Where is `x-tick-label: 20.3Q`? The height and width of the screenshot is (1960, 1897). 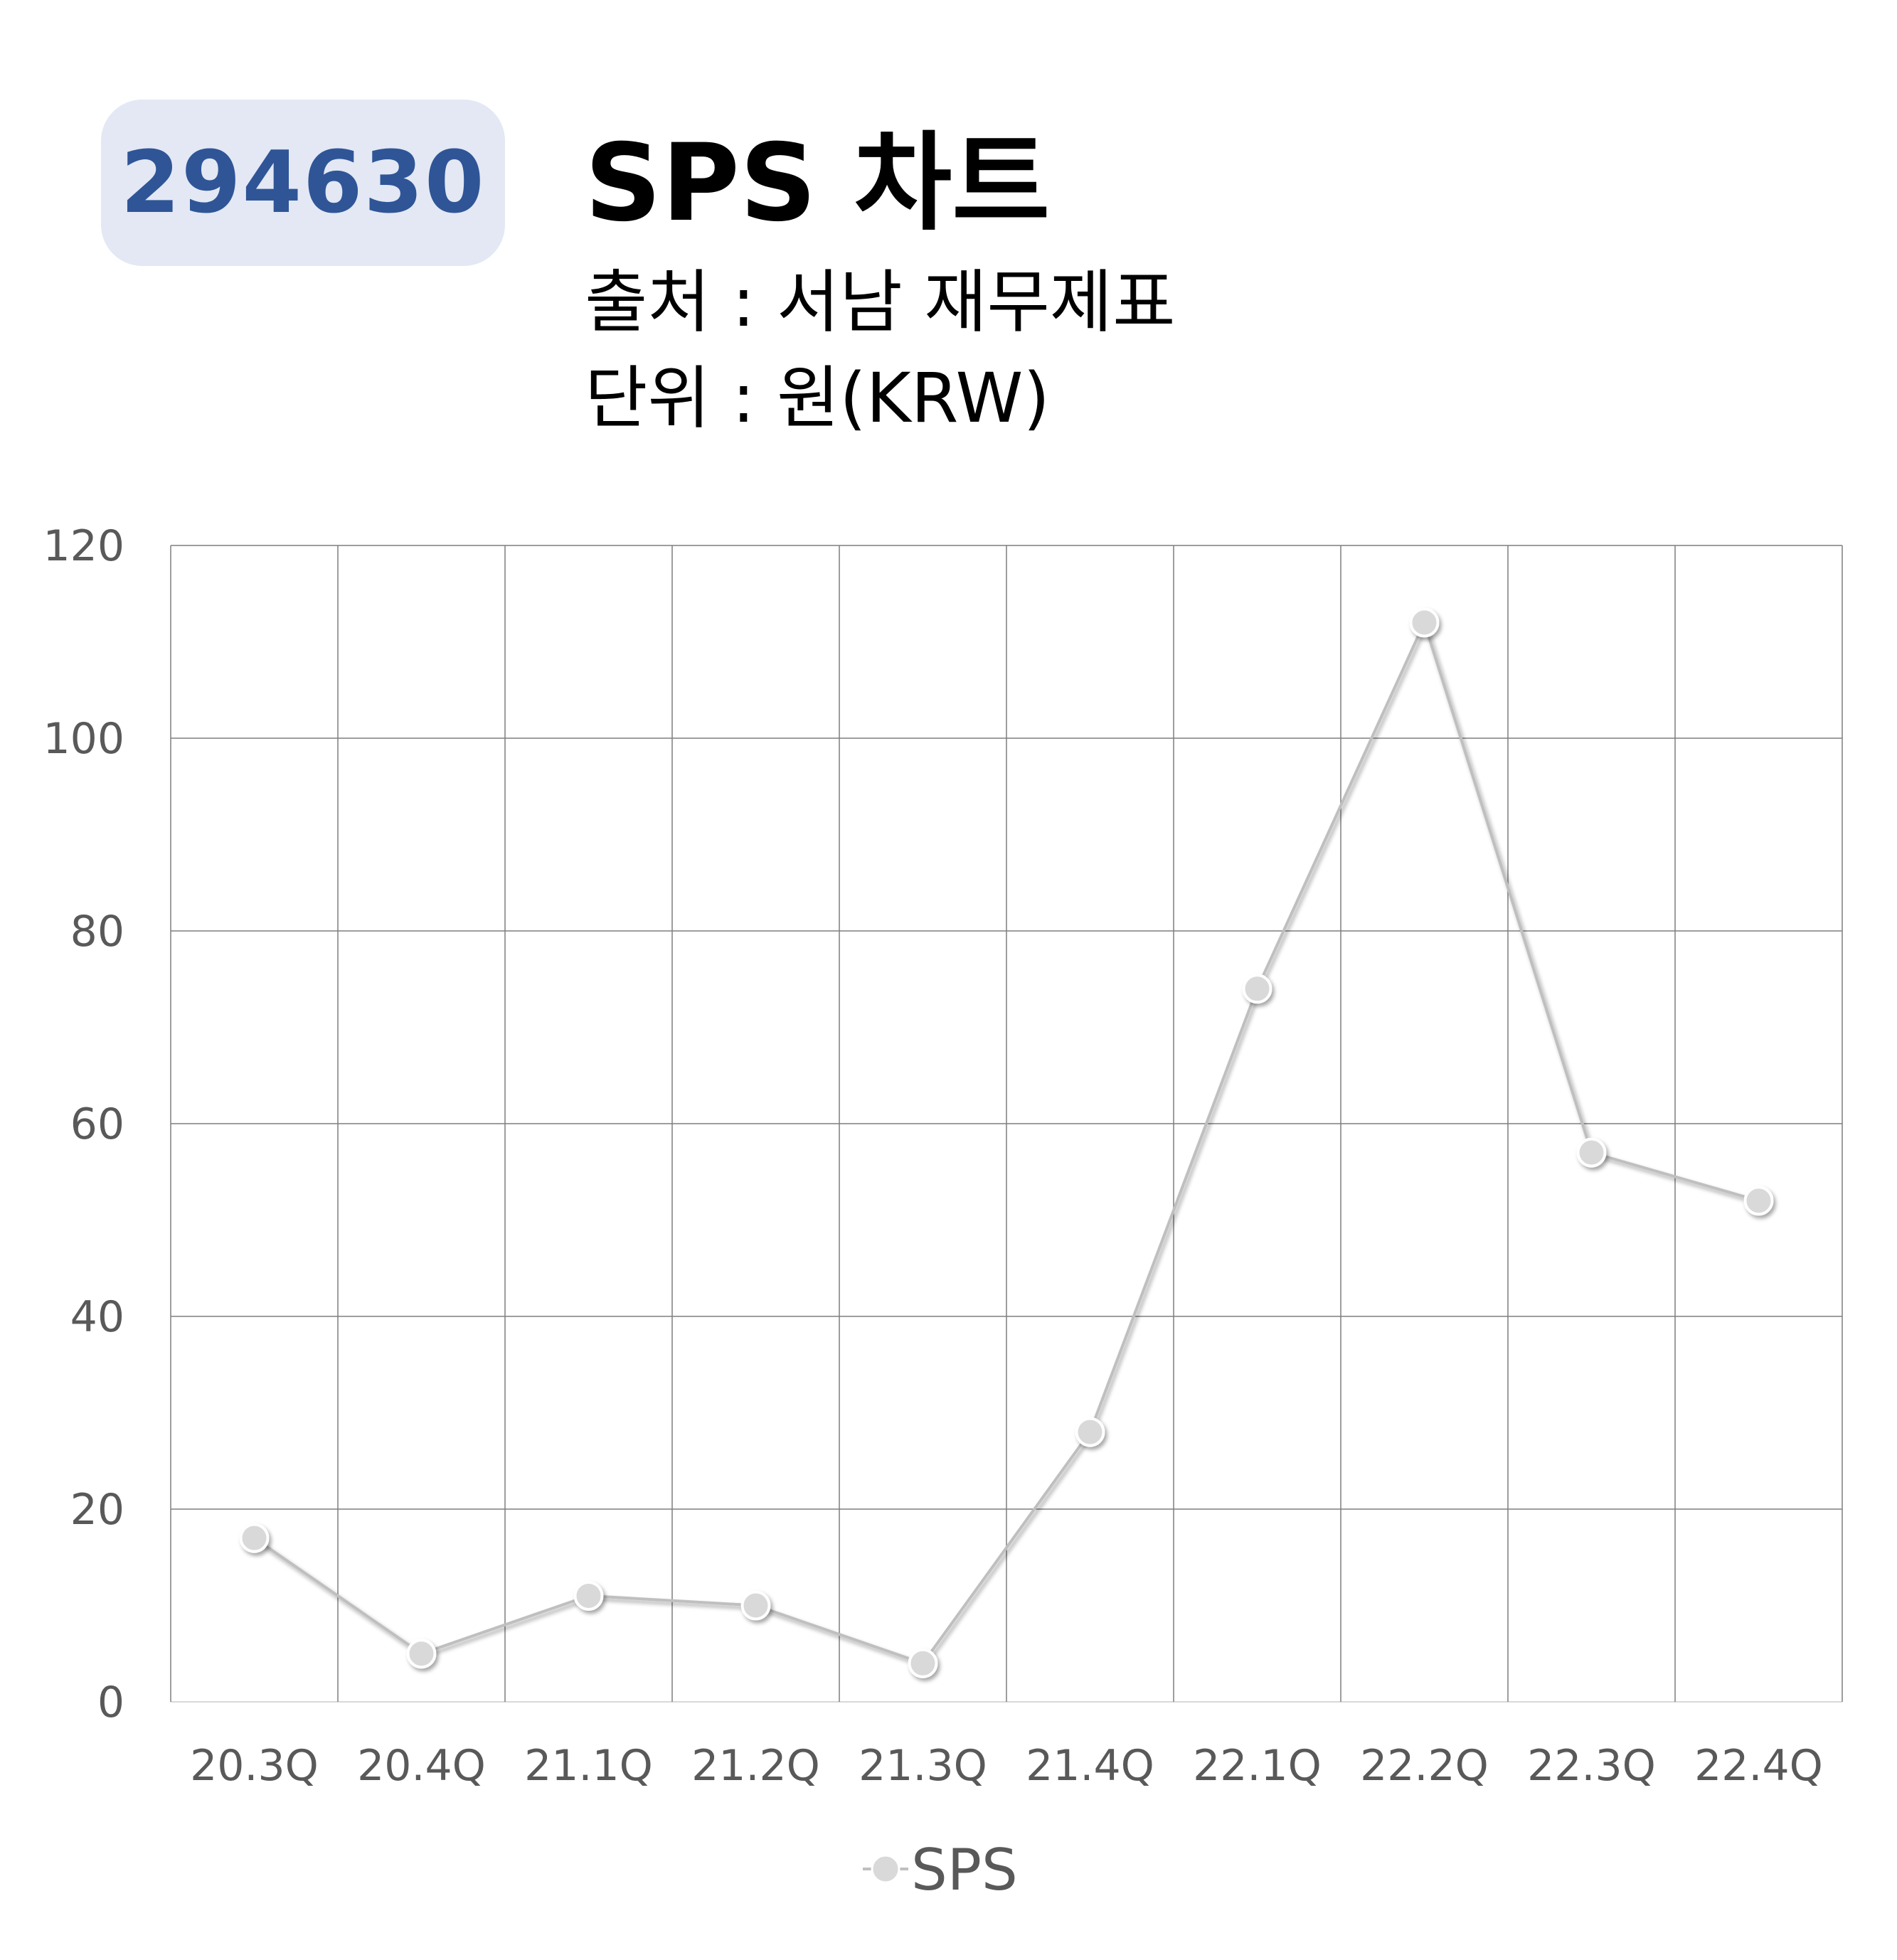 x-tick-label: 20.3Q is located at coordinates (254, 1766).